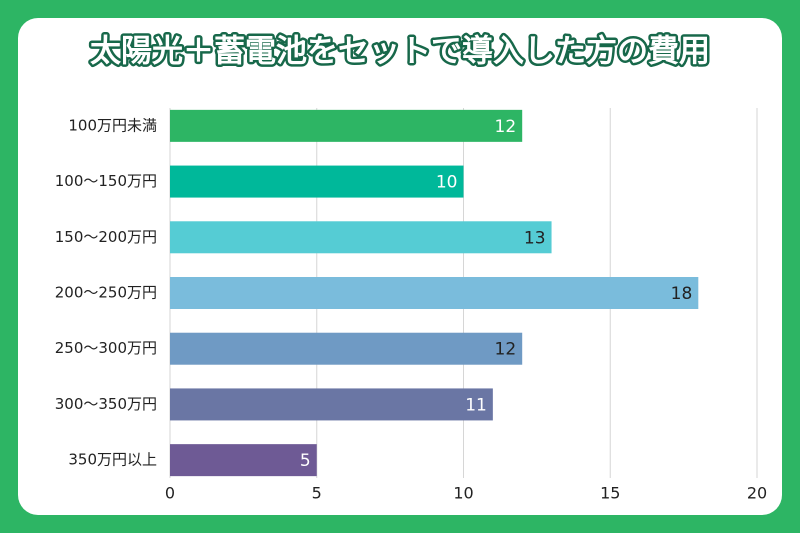 Image resolution: width=800 pixels, height=533 pixels. Describe the element at coordinates (106, 348) in the screenshot. I see `y-tick-label: 250〜300万円` at that location.